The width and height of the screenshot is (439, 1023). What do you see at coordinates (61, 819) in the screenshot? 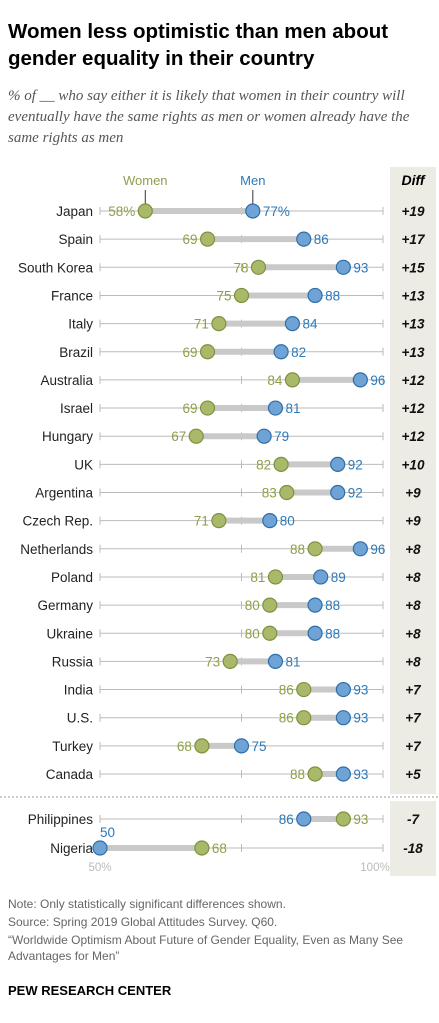
I see `country-label: Philippines` at bounding box center [61, 819].